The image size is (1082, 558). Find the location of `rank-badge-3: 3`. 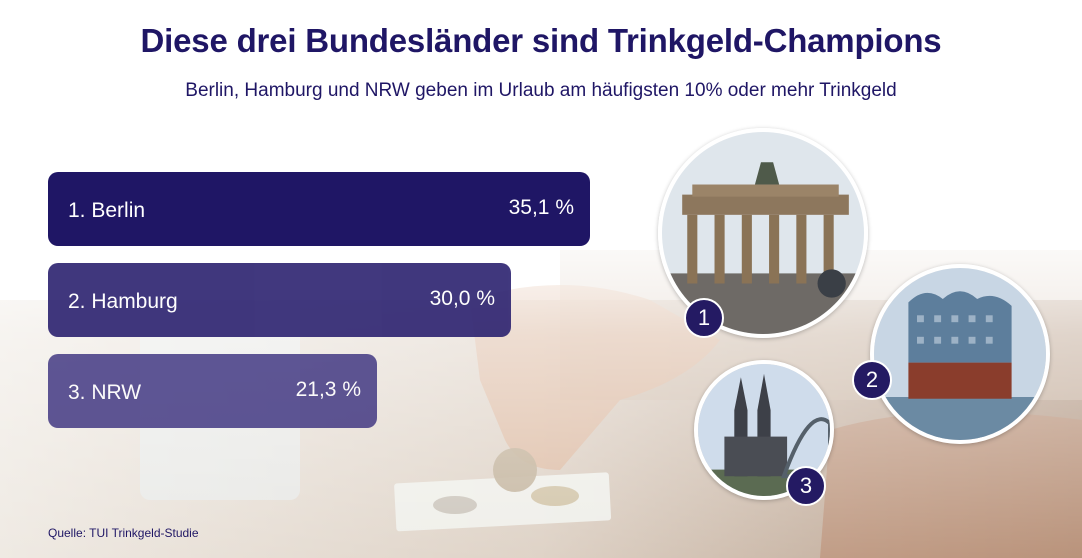

rank-badge-3: 3 is located at coordinates (806, 486).